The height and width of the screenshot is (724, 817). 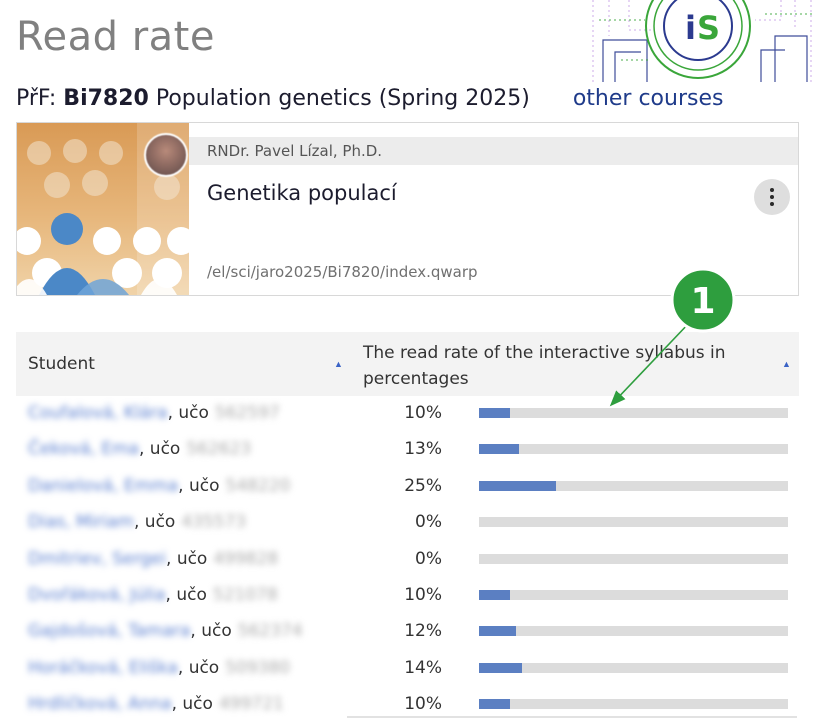 What do you see at coordinates (247, 413) in the screenshot?
I see `uco-number: 562597` at bounding box center [247, 413].